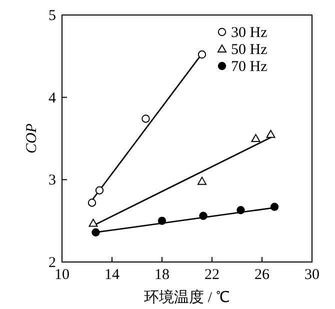  Describe the element at coordinates (112, 275) in the screenshot. I see `x-tick-label: 14` at that location.